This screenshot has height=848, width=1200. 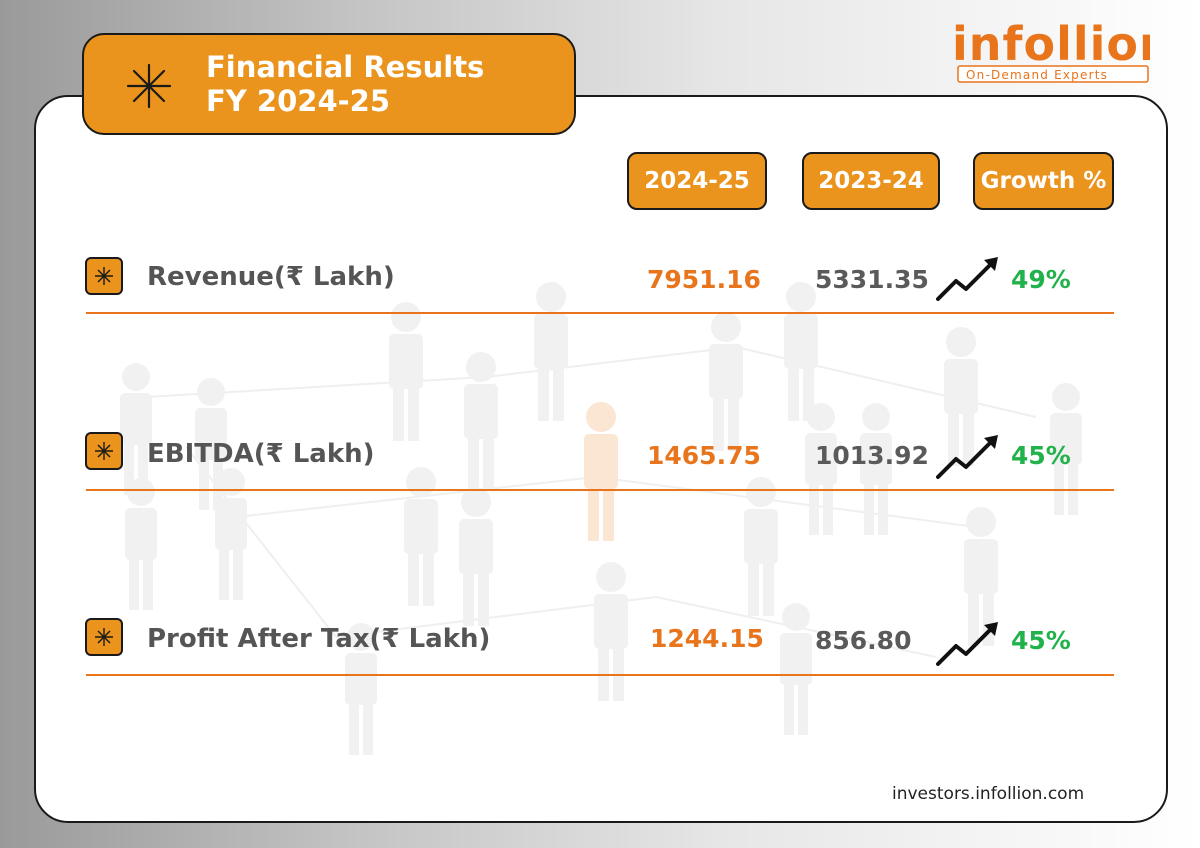 I want to click on asterisk-icon, so click(x=149, y=86).